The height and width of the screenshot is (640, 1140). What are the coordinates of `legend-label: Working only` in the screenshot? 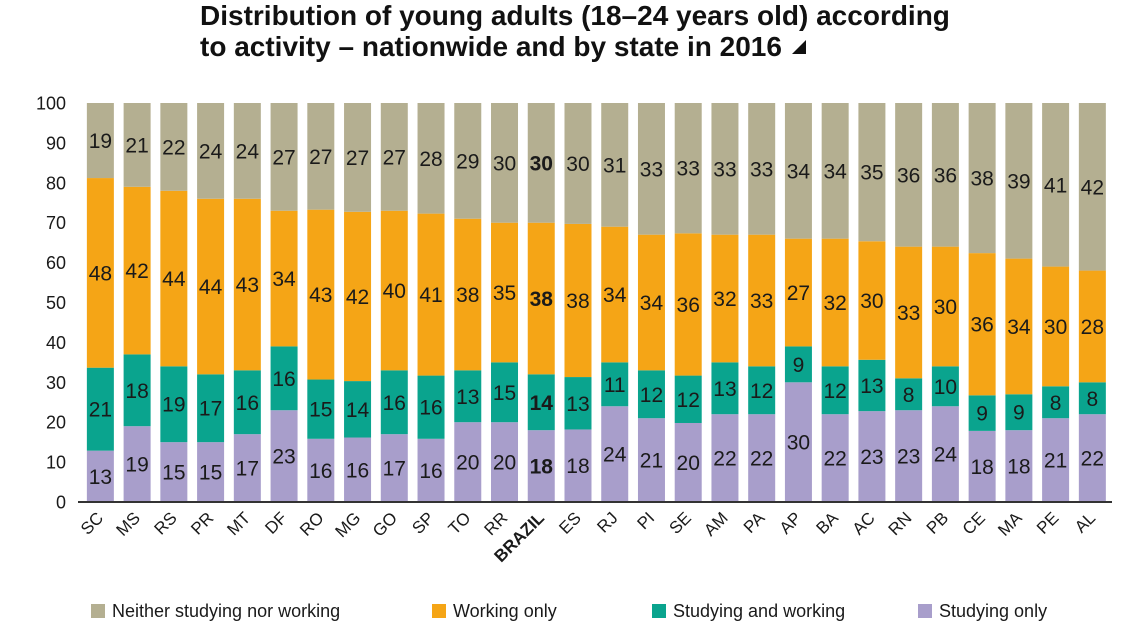 It's located at (505, 610).